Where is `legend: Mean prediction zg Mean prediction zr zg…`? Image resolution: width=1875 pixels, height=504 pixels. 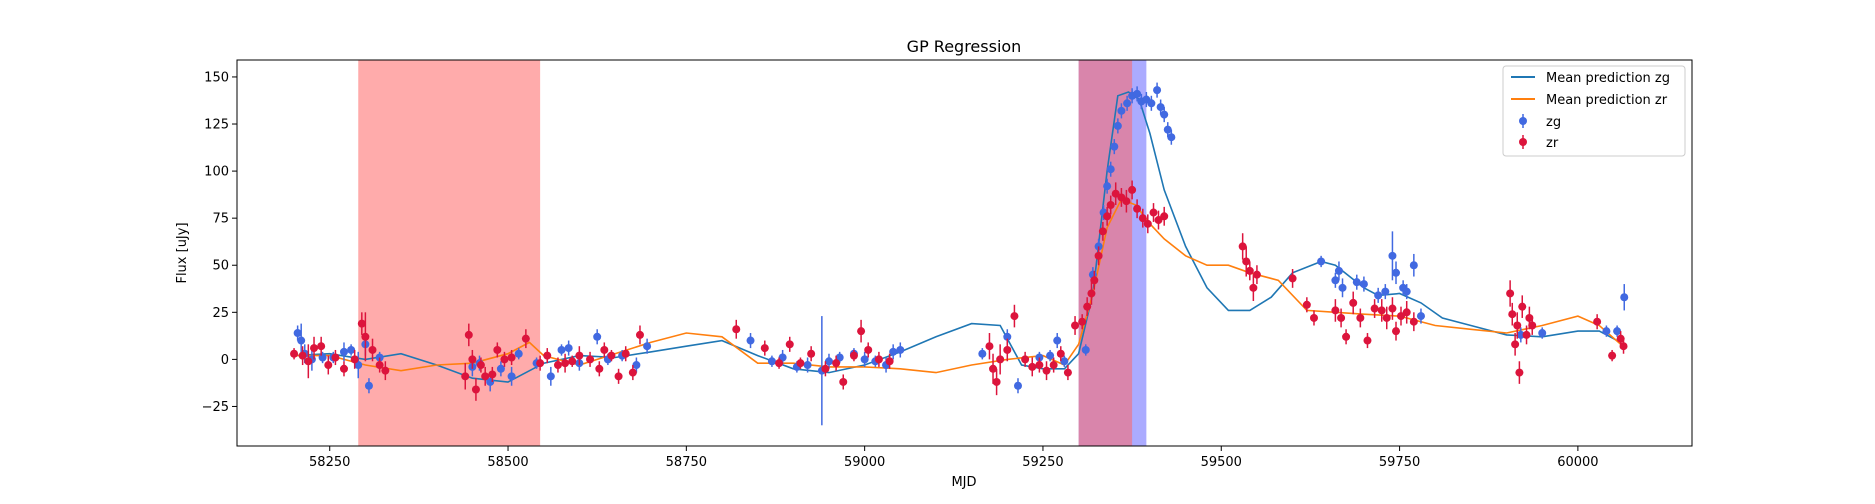 legend: Mean prediction zg Mean prediction zr zg… is located at coordinates (1594, 111).